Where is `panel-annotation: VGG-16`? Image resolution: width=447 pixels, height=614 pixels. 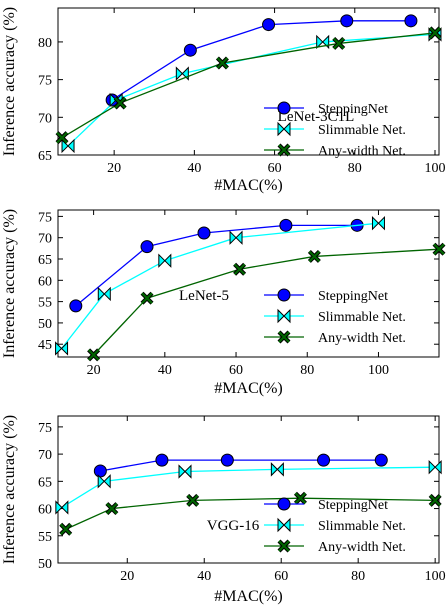
panel-annotation: VGG-16 is located at coordinates (233, 526).